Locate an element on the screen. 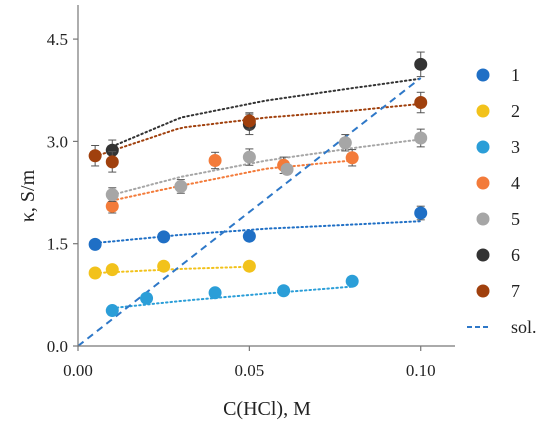 This screenshot has width=550, height=435. legend-label-4: 4 is located at coordinates (515, 183).